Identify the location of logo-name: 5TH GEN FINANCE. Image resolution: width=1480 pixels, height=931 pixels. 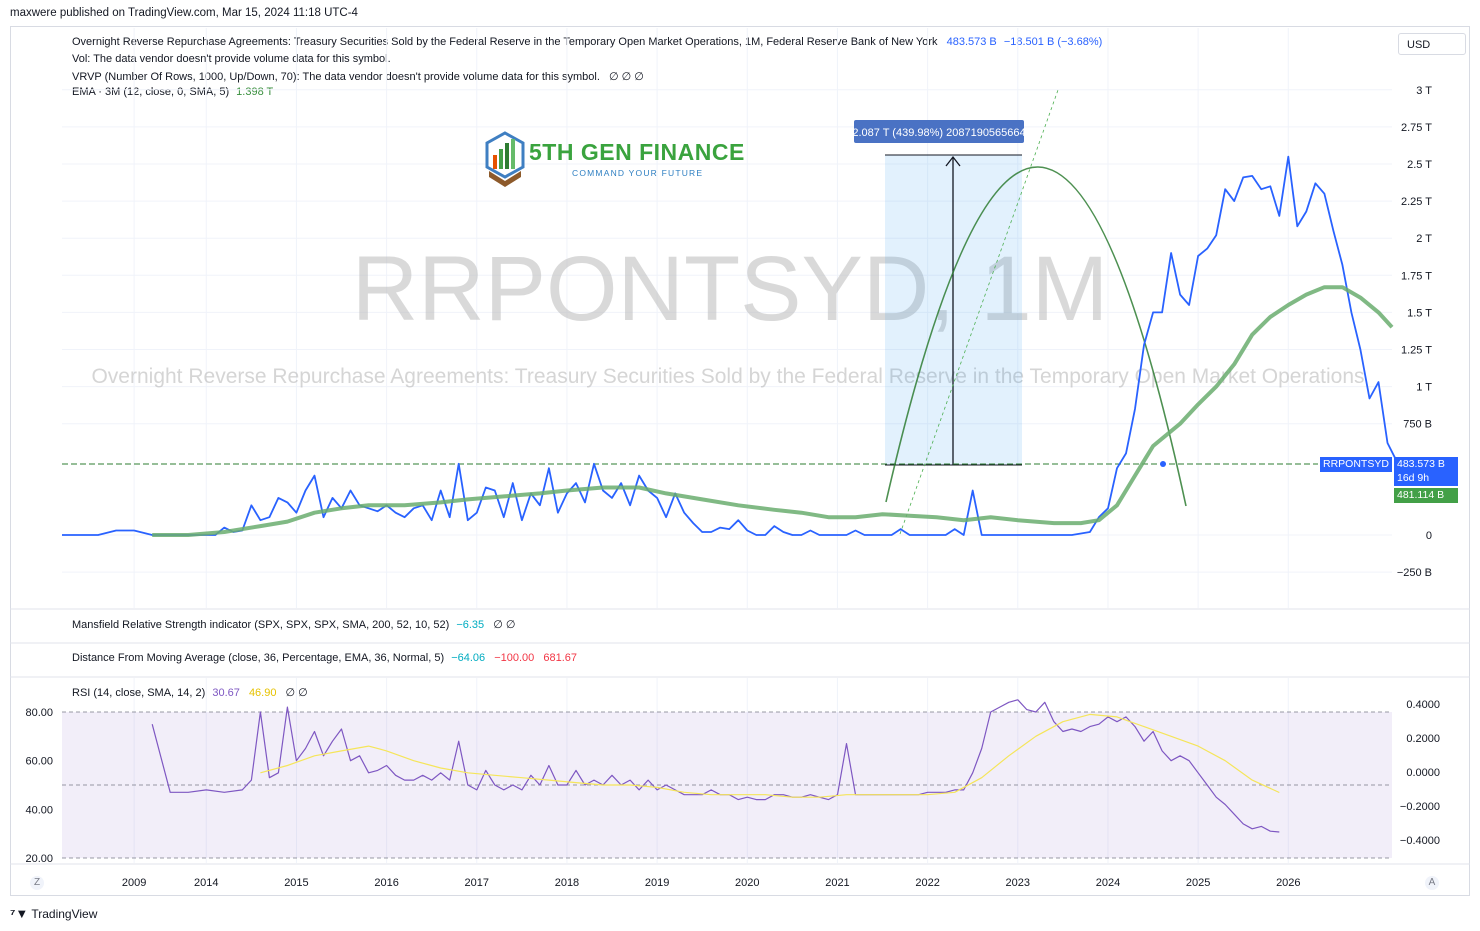
(637, 152).